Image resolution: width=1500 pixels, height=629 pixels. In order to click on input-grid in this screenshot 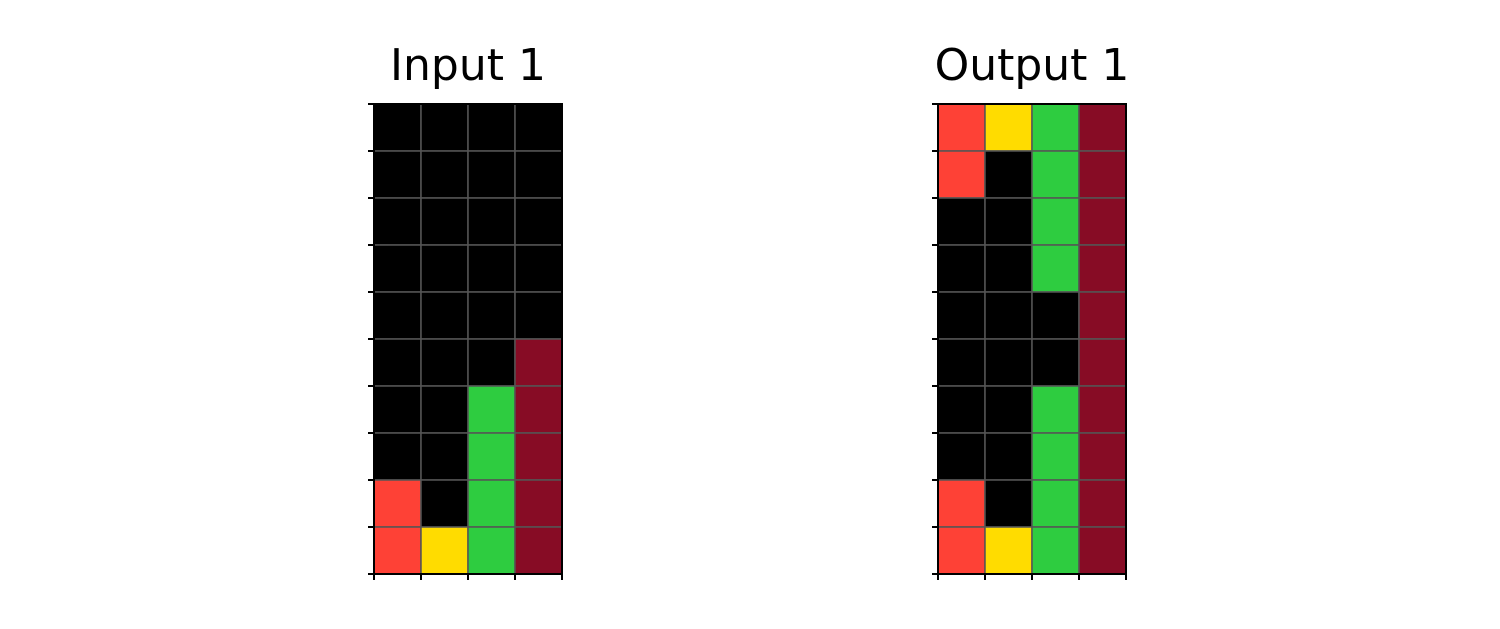, I will do `click(465, 341)`.